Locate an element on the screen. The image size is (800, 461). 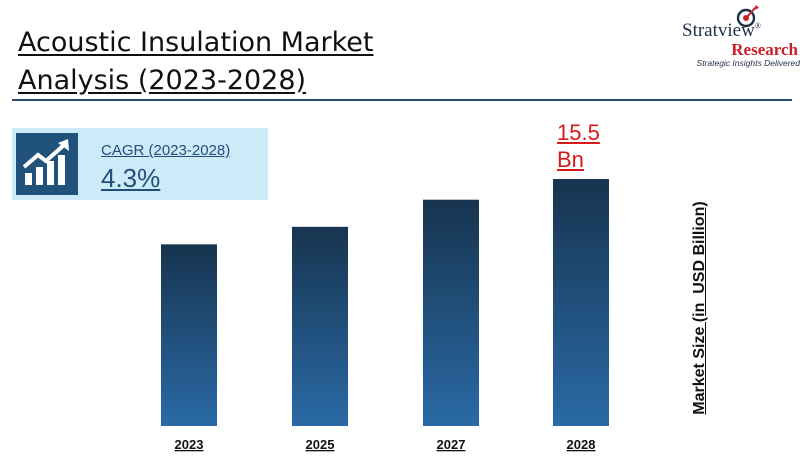
title-line-1: Acoustic Insulation Market is located at coordinates (196, 42).